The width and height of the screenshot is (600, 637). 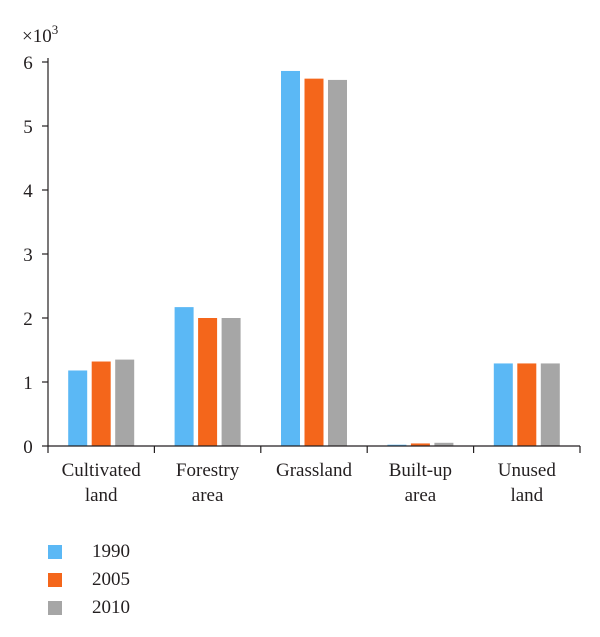 I want to click on legend-label: 2005, so click(x=111, y=579).